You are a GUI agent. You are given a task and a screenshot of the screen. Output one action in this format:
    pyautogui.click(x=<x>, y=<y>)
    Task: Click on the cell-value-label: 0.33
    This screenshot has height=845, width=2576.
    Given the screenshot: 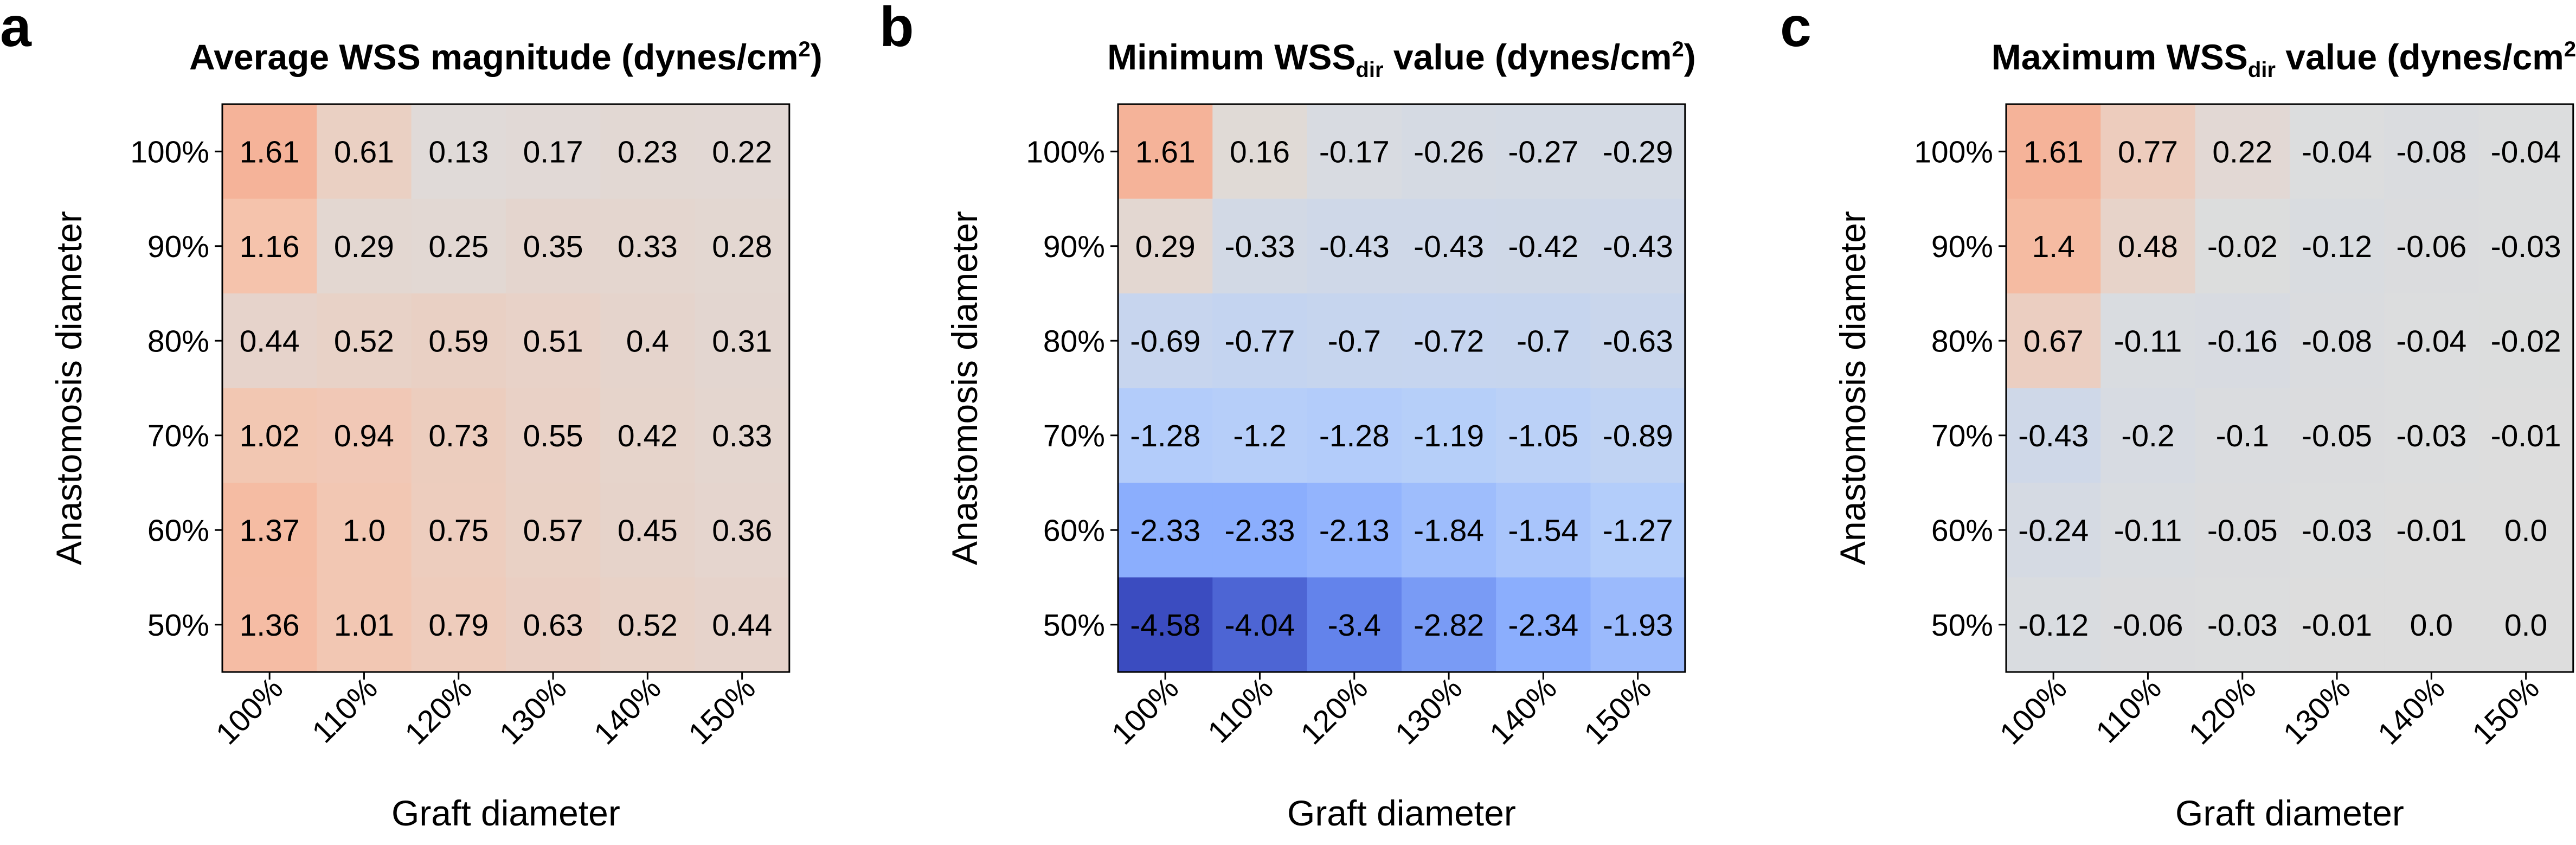 What is the action you would take?
    pyautogui.click(x=648, y=246)
    